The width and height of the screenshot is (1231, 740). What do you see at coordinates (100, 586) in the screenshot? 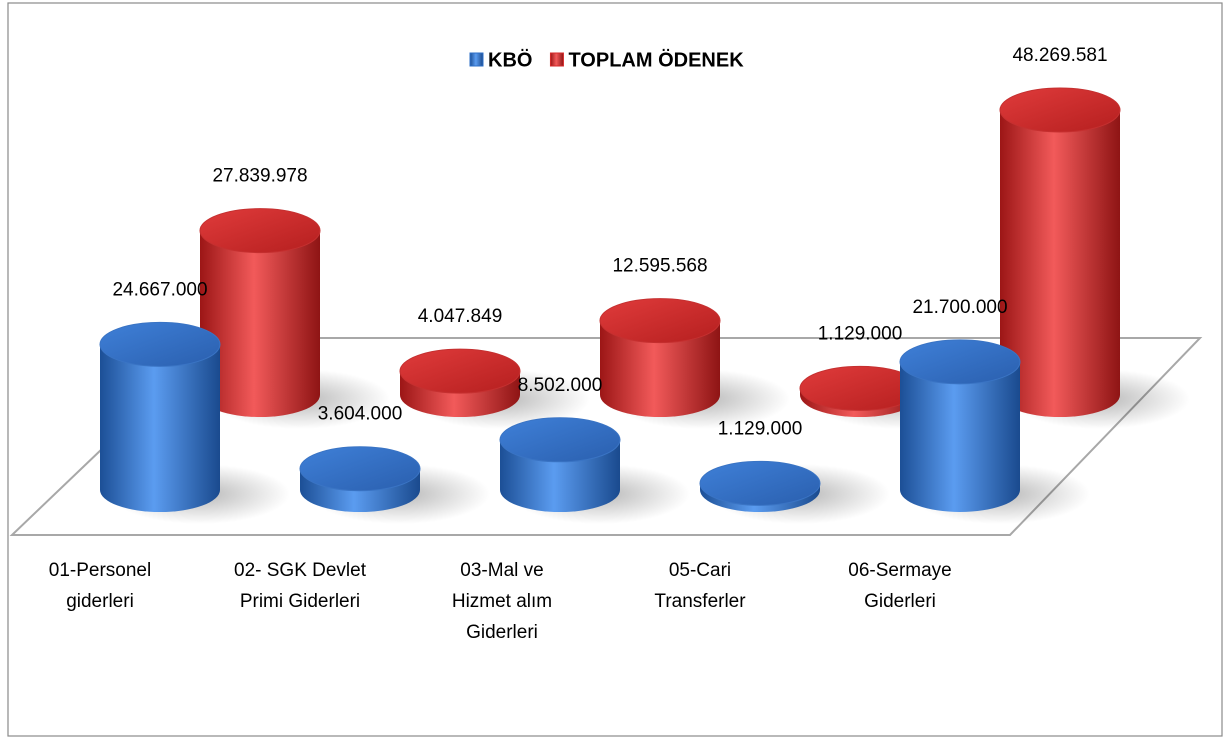
I see `x-tick-label: 01-Personel giderleri` at bounding box center [100, 586].